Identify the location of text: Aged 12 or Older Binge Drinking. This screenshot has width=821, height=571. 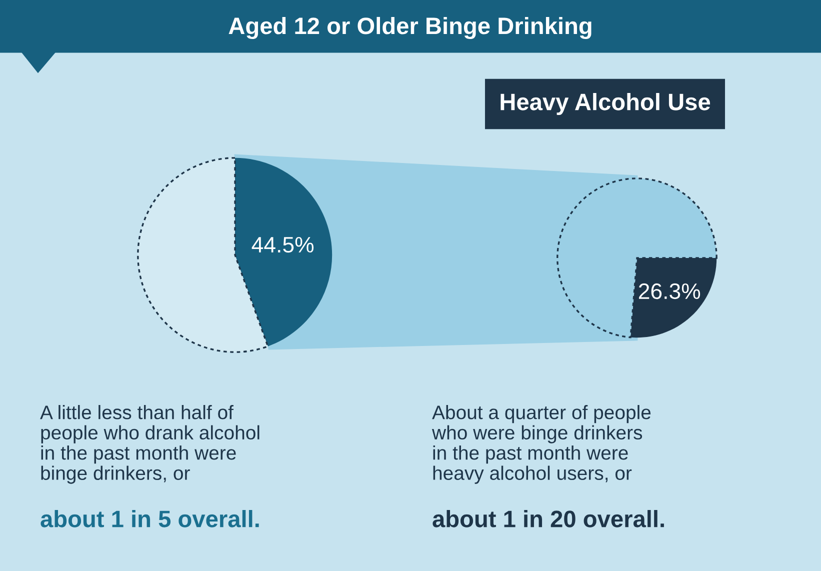
(410, 28).